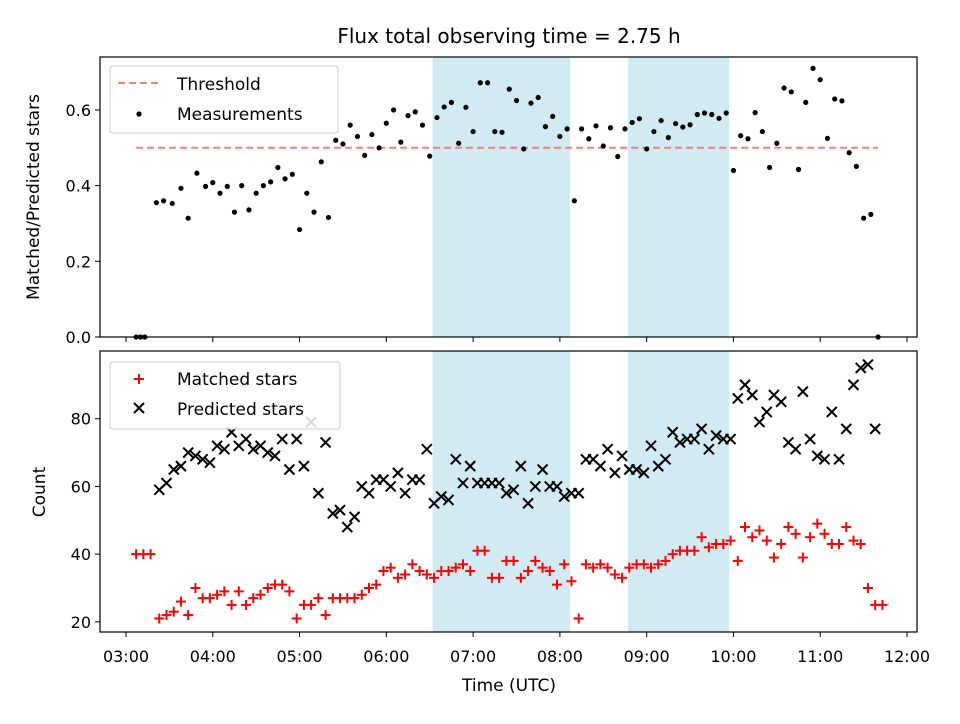 Image resolution: width=960 pixels, height=724 pixels. Describe the element at coordinates (218, 85) in the screenshot. I see `legend-threshold-label: Threshold` at that location.